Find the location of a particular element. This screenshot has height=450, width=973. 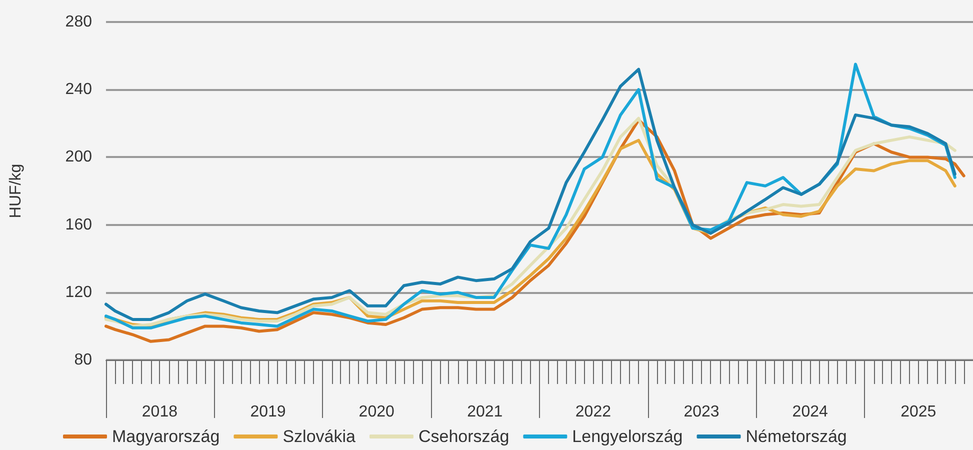

x-tick-label: 2023 is located at coordinates (702, 412).